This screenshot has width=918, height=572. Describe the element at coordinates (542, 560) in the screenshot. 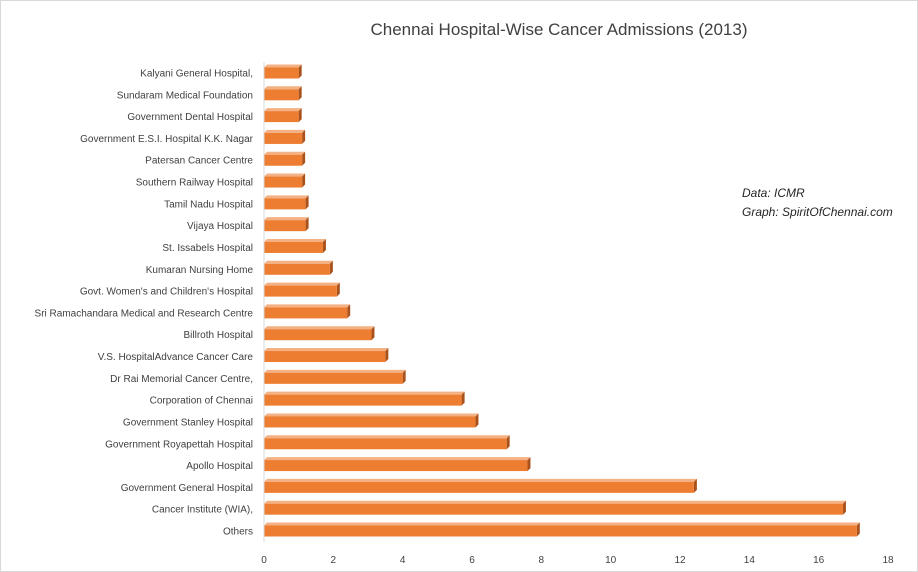

I see `x-tick-label: 8` at that location.